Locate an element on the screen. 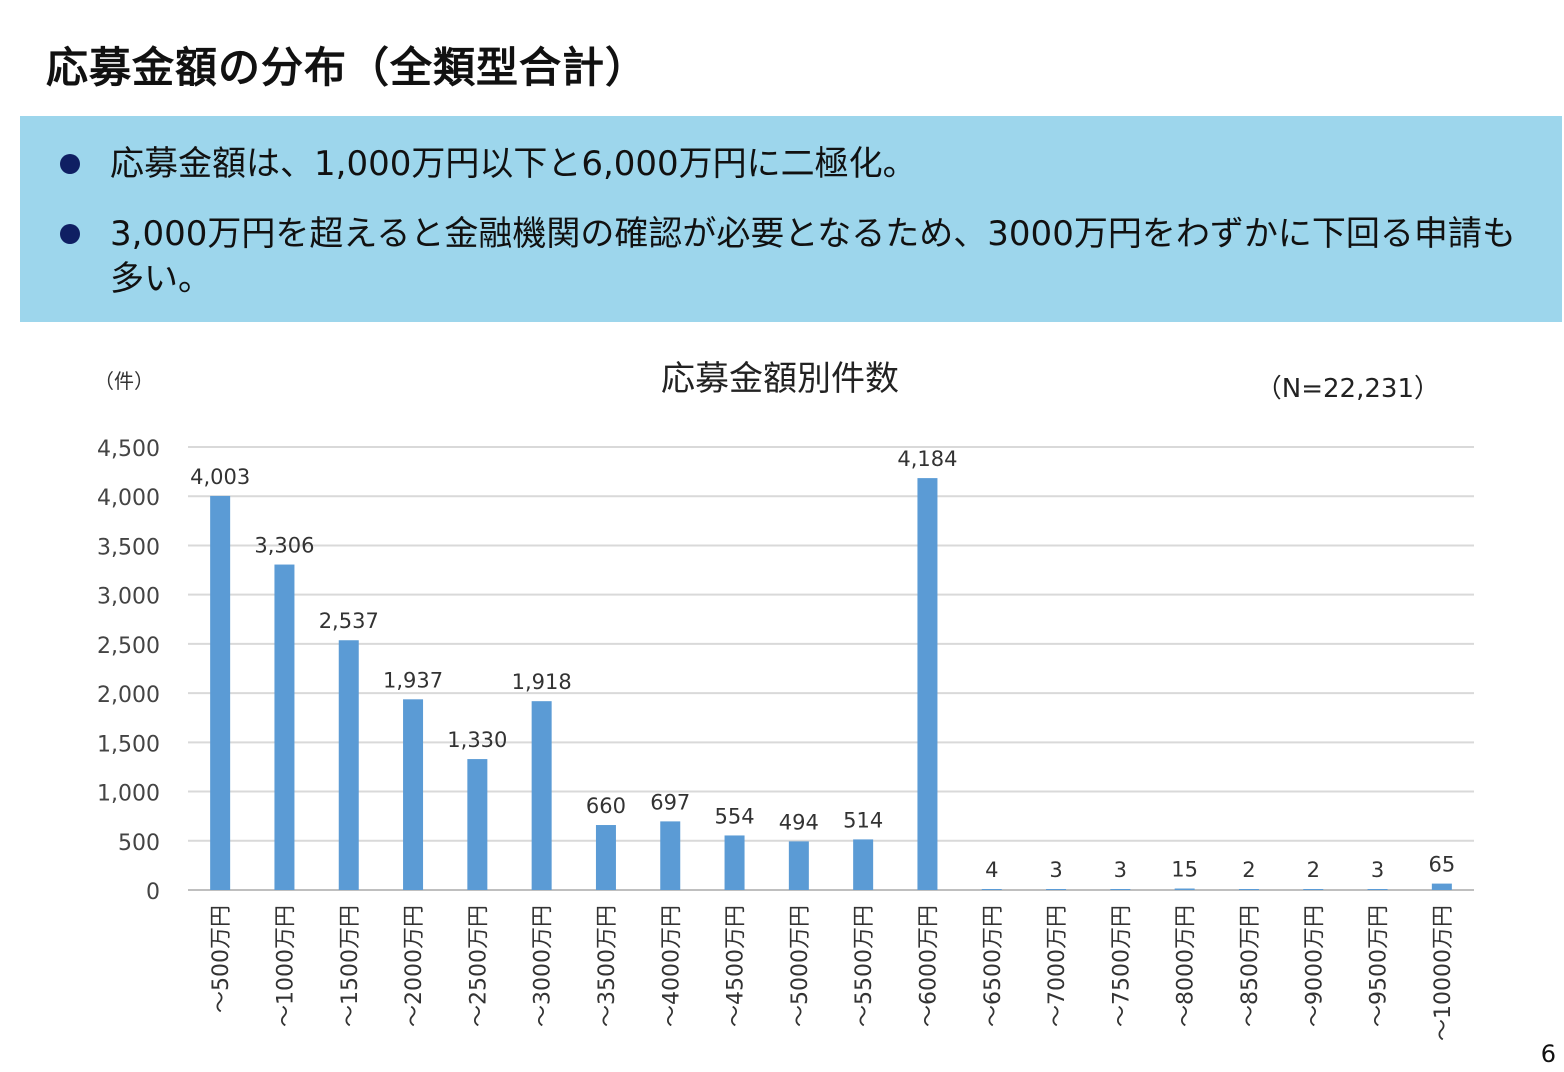 This screenshot has width=1564, height=1072. x-tick-label: ～3000万円 is located at coordinates (543, 966).